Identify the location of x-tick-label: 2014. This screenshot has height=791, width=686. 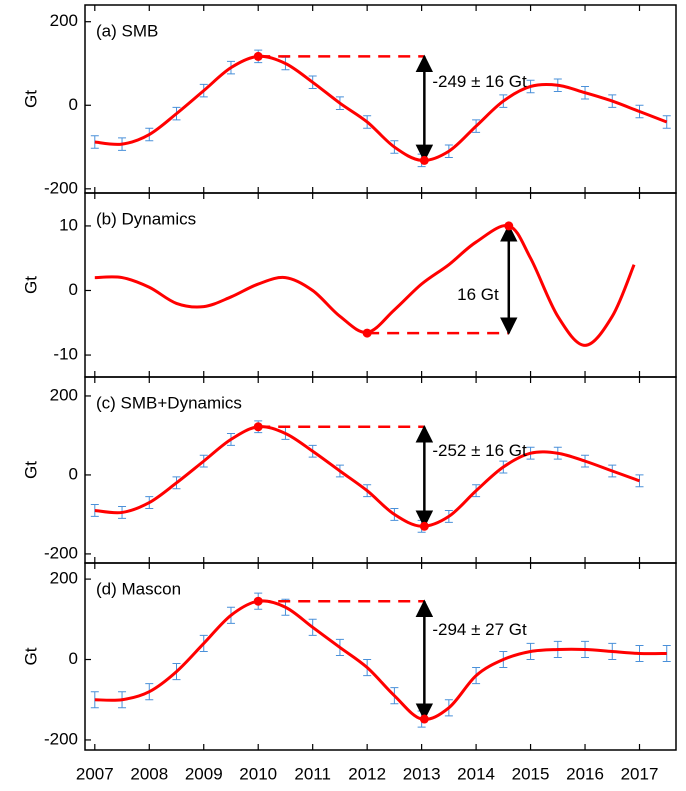
(476, 773).